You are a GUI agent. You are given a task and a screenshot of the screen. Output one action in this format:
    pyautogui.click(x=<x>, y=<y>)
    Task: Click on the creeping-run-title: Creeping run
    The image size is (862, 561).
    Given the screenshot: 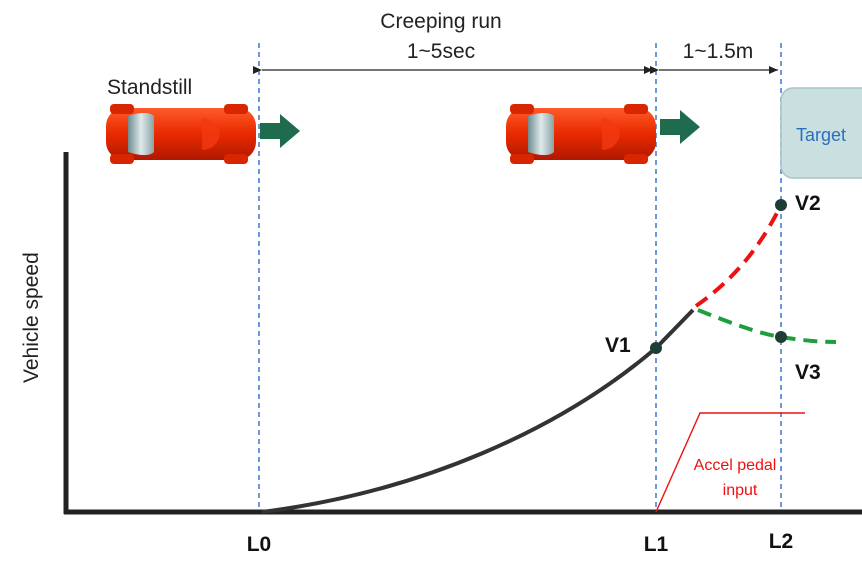 What is the action you would take?
    pyautogui.click(x=440, y=21)
    